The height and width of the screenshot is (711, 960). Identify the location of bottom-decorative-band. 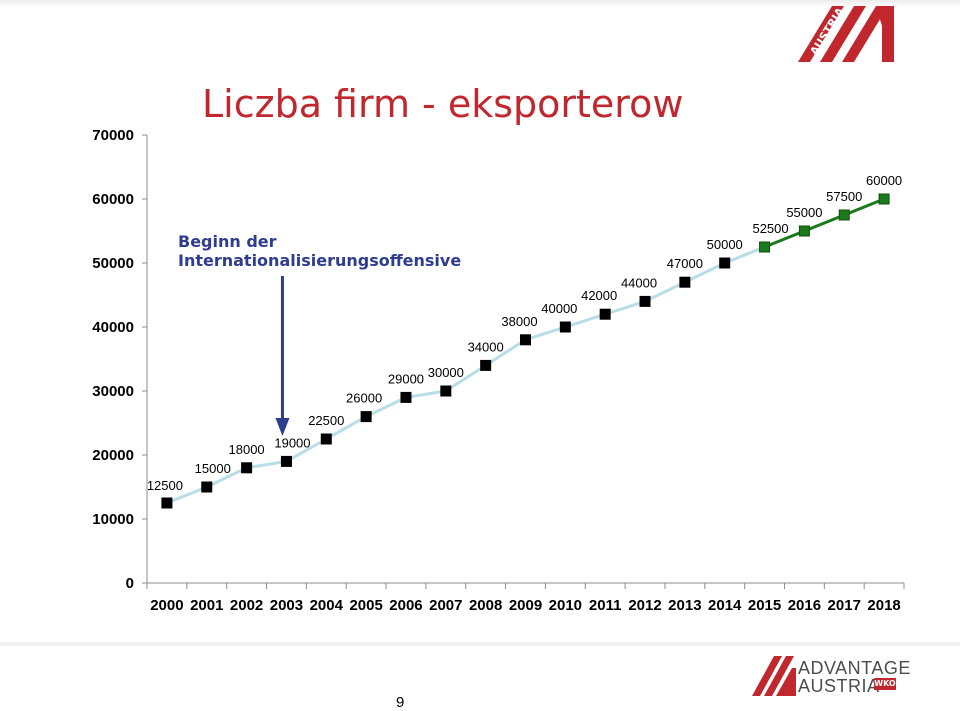
(480, 644).